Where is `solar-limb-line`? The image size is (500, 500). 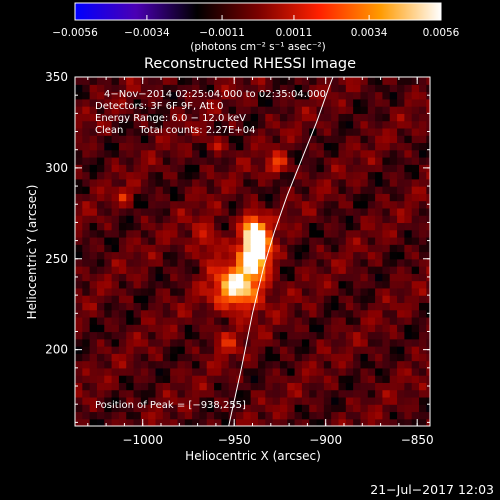 solar-limb-line is located at coordinates (281, 251).